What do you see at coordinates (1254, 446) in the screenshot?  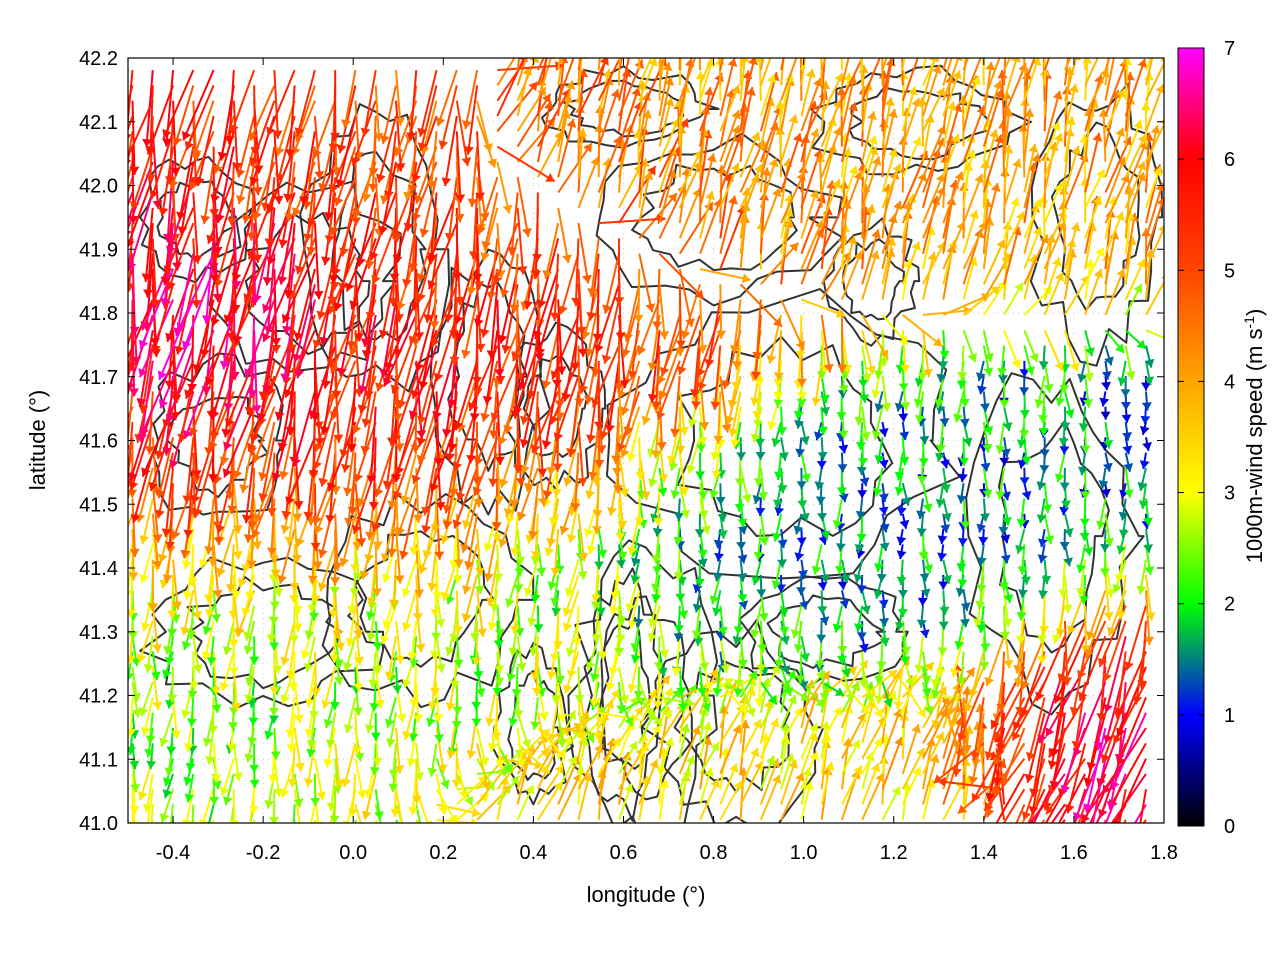 I see `colorbar-title-main: 1000m-wind speed (m s` at bounding box center [1254, 446].